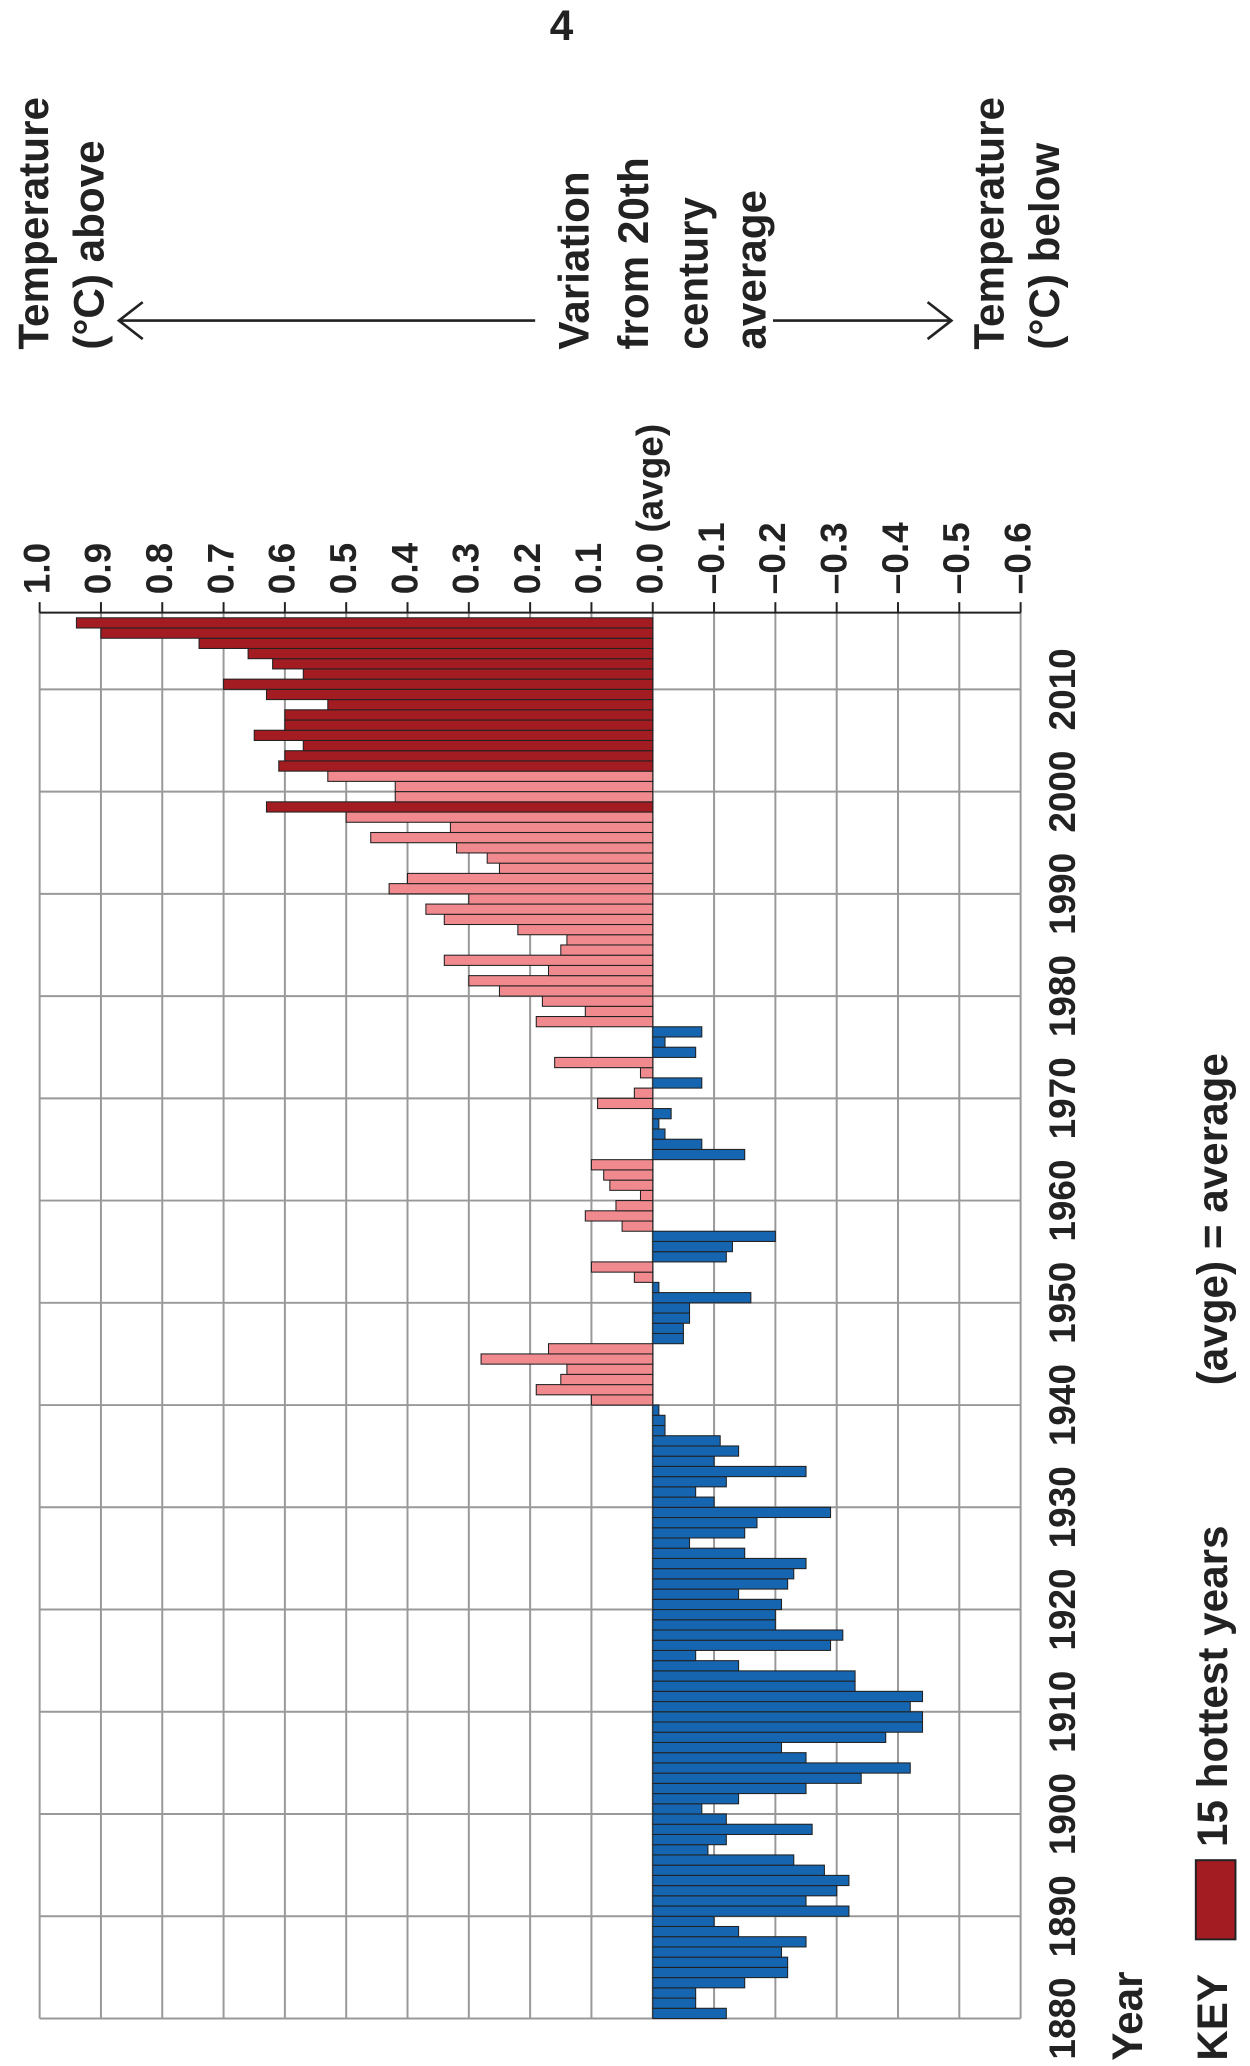 This screenshot has width=1250, height=2066. What do you see at coordinates (1062, 2018) in the screenshot?
I see `x-tick-label: 1880` at bounding box center [1062, 2018].